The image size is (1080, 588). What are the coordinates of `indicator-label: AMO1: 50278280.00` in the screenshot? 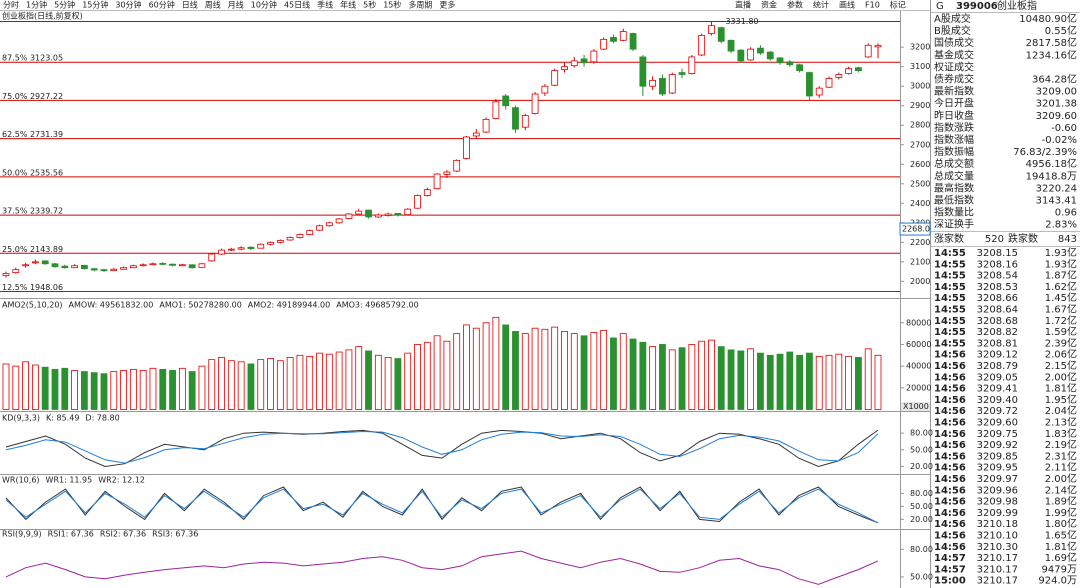 It's located at (200, 305).